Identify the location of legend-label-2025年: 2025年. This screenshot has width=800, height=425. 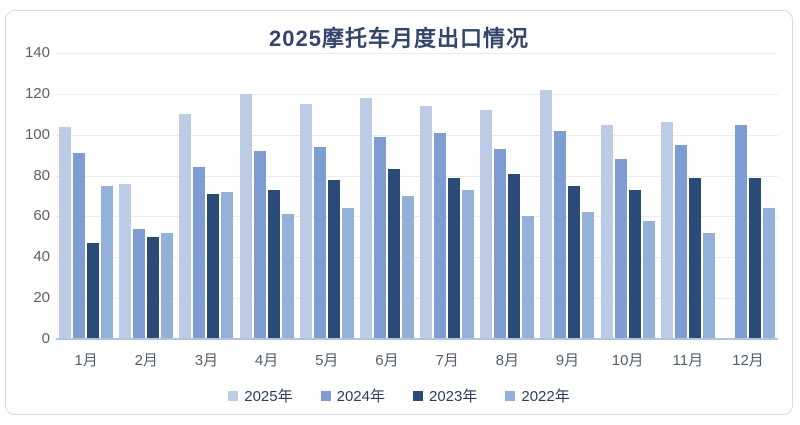
(268, 396).